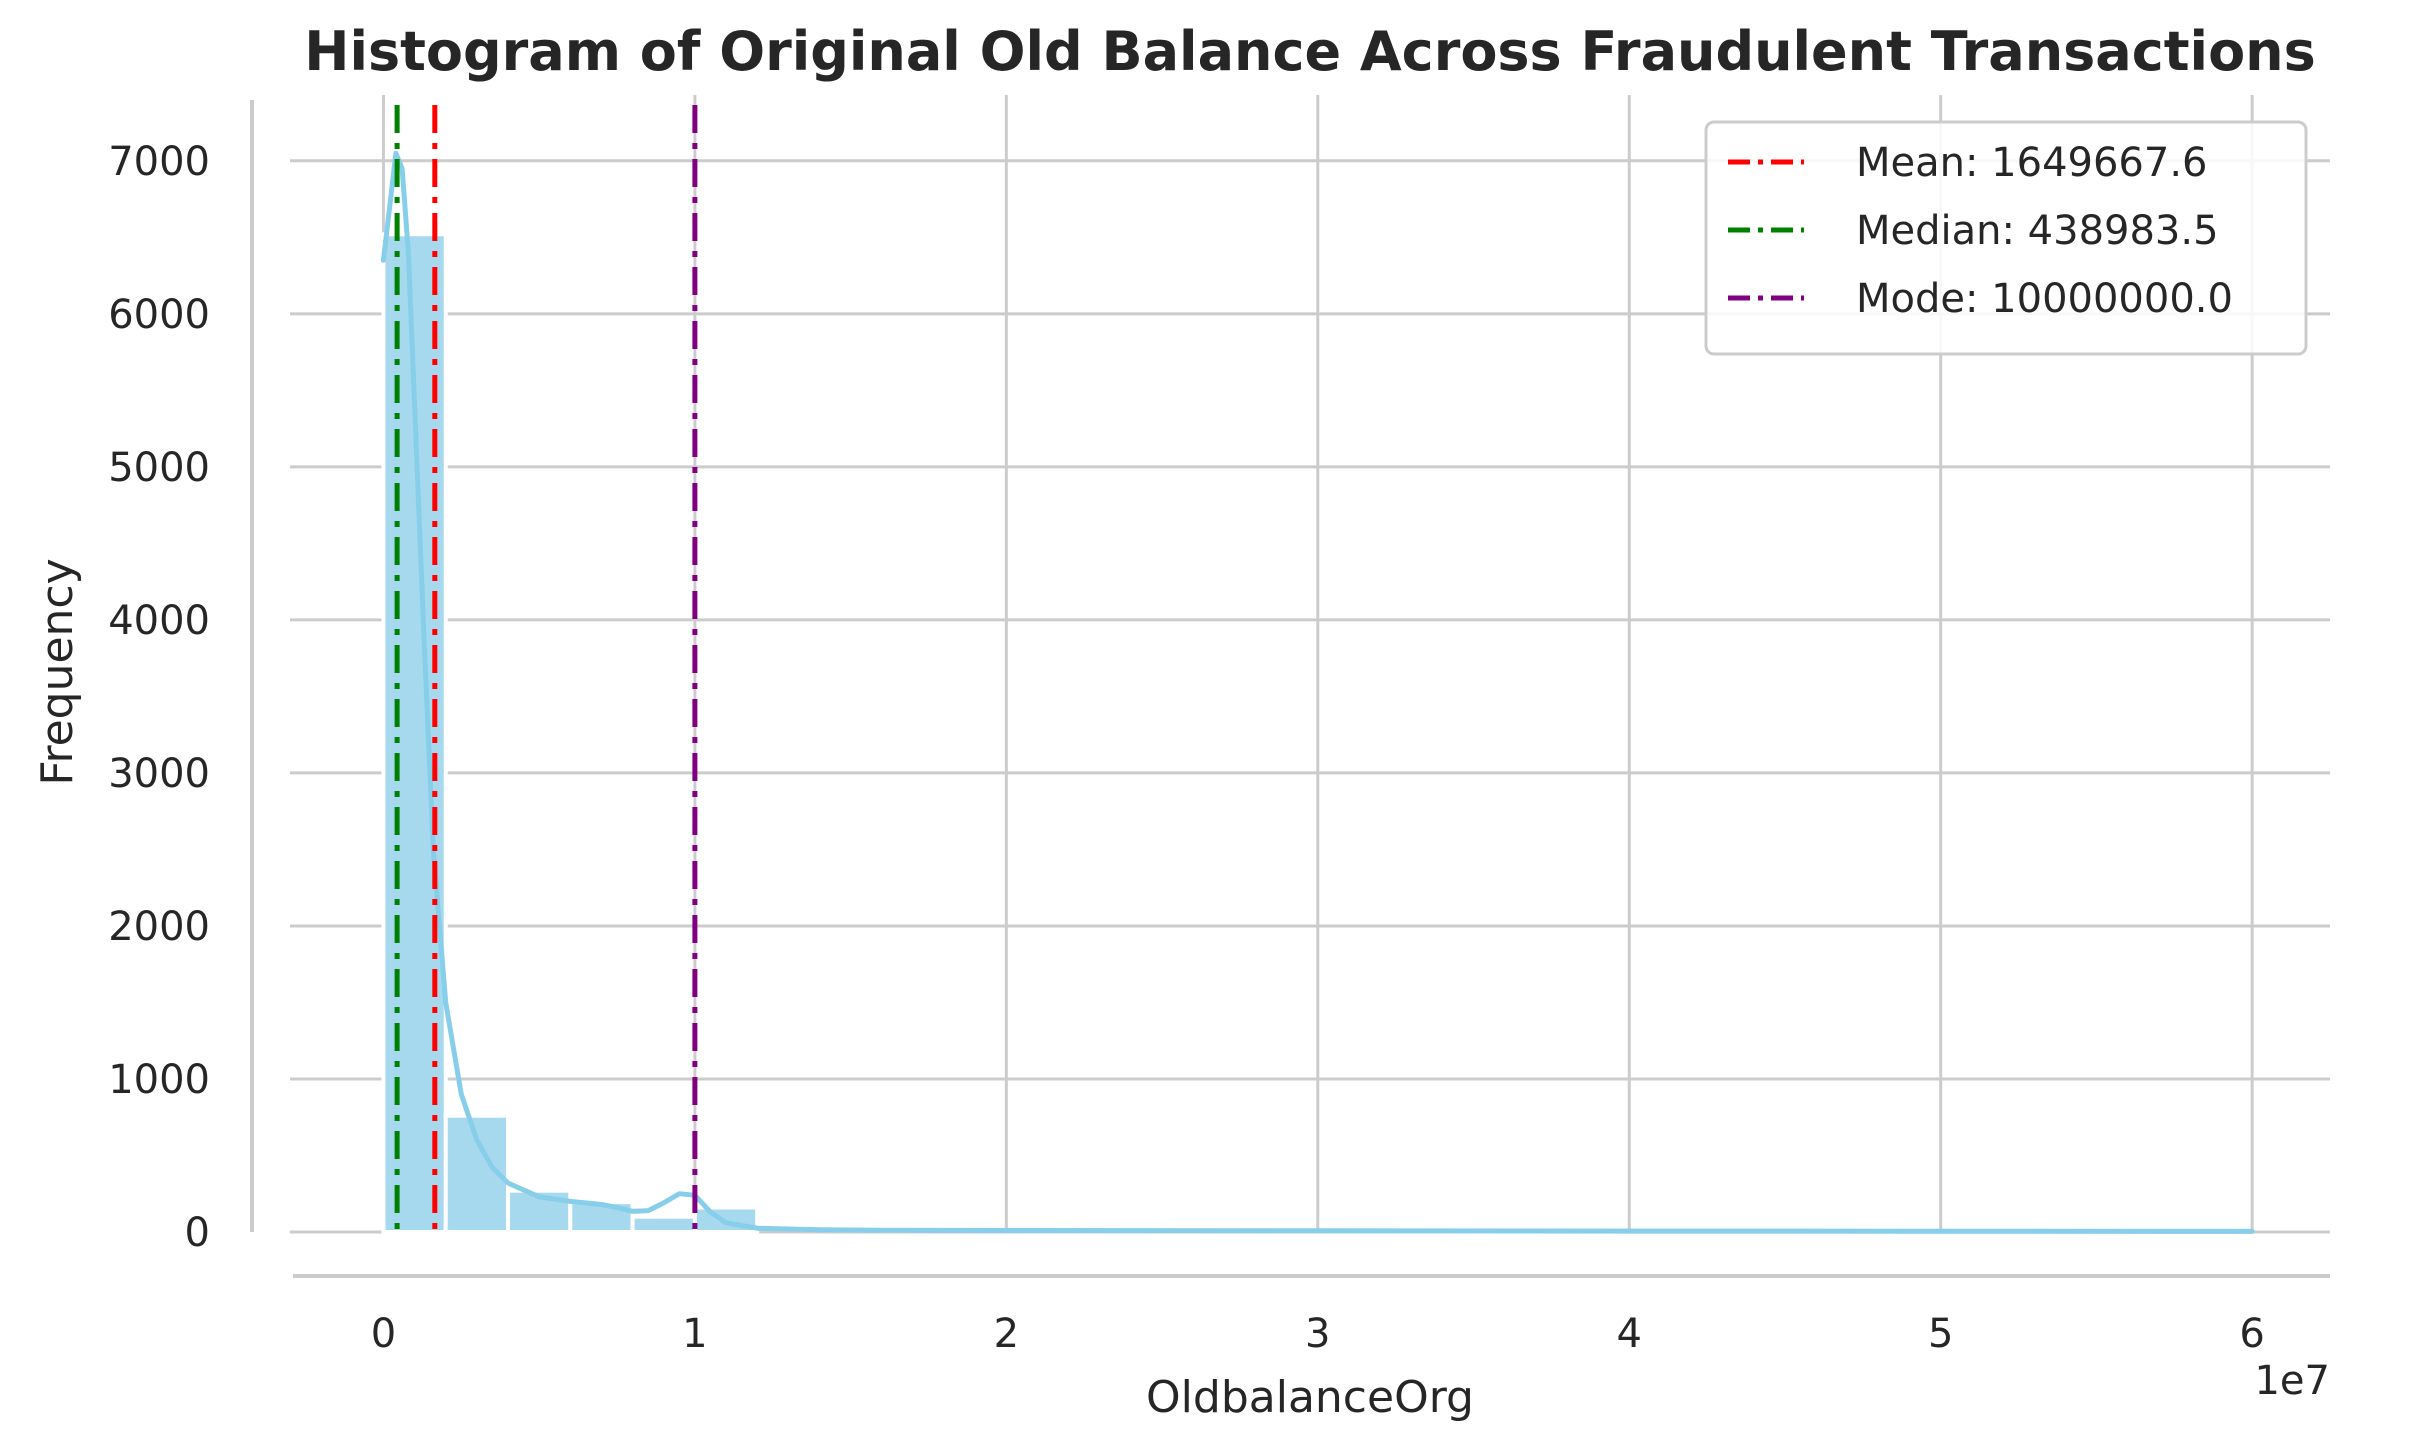  I want to click on legend-entry-label: Mean: 1649667.6, so click(2031, 163).